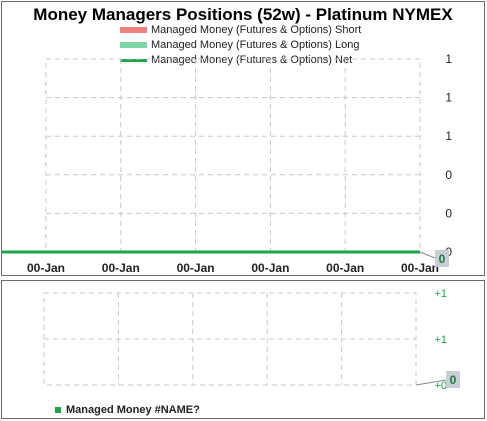  What do you see at coordinates (133, 410) in the screenshot?
I see `bottom-legend-label: Managed Money #NAME?` at bounding box center [133, 410].